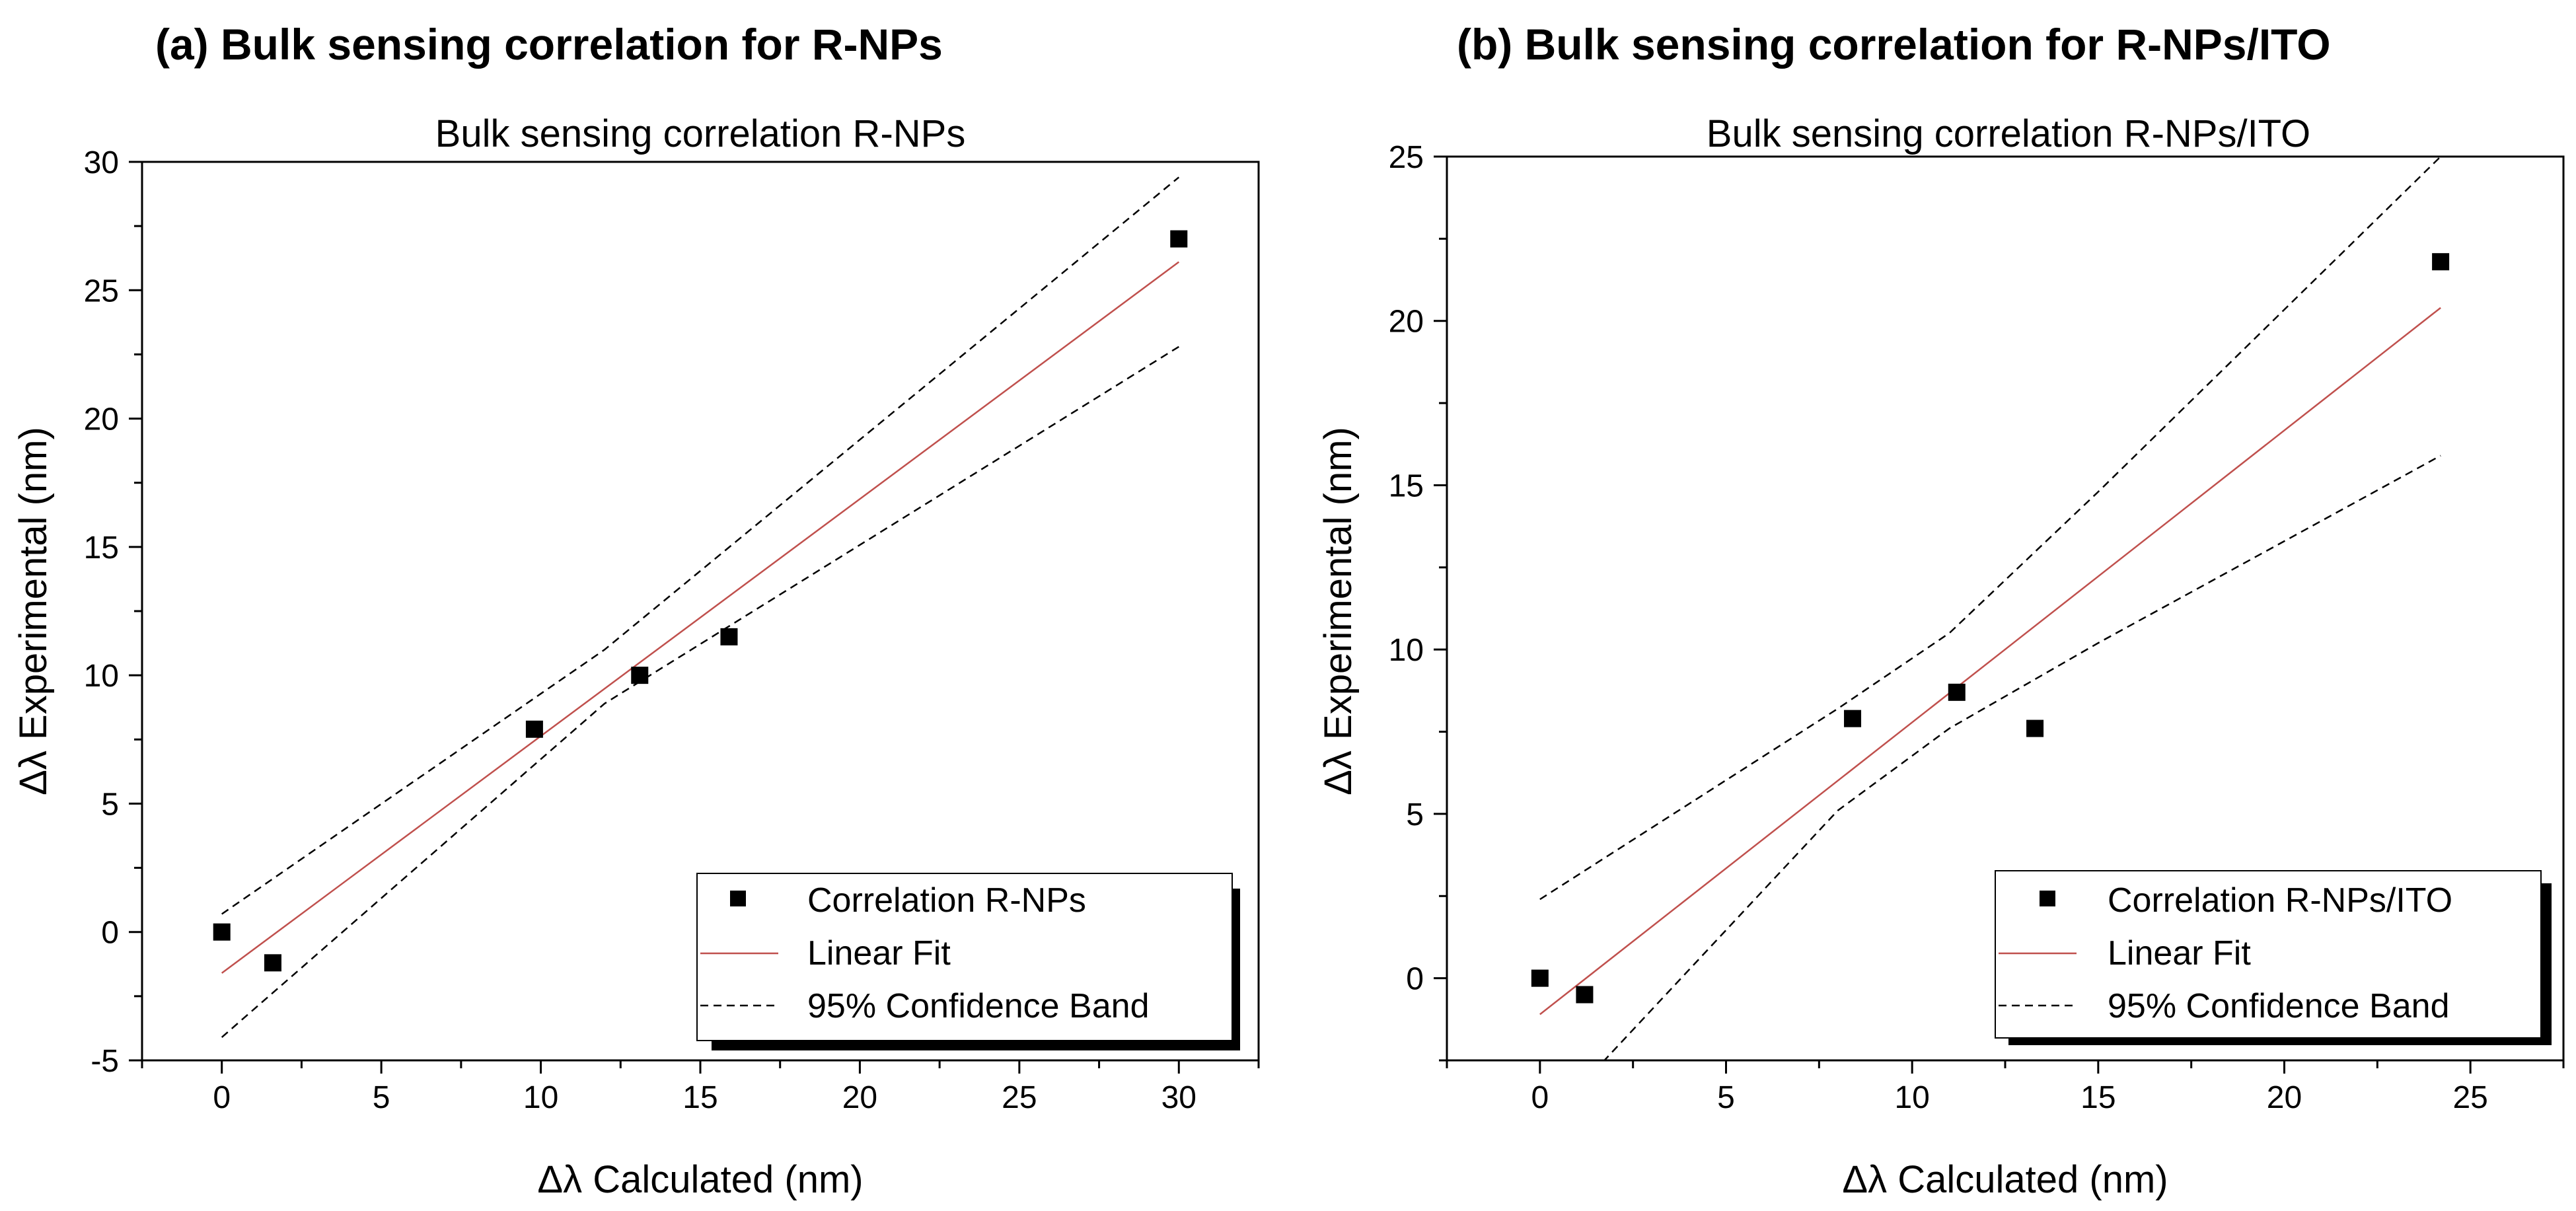 Image resolution: width=2576 pixels, height=1211 pixels. Describe the element at coordinates (1406, 650) in the screenshot. I see `plot-b-ytick-label: 10` at that location.